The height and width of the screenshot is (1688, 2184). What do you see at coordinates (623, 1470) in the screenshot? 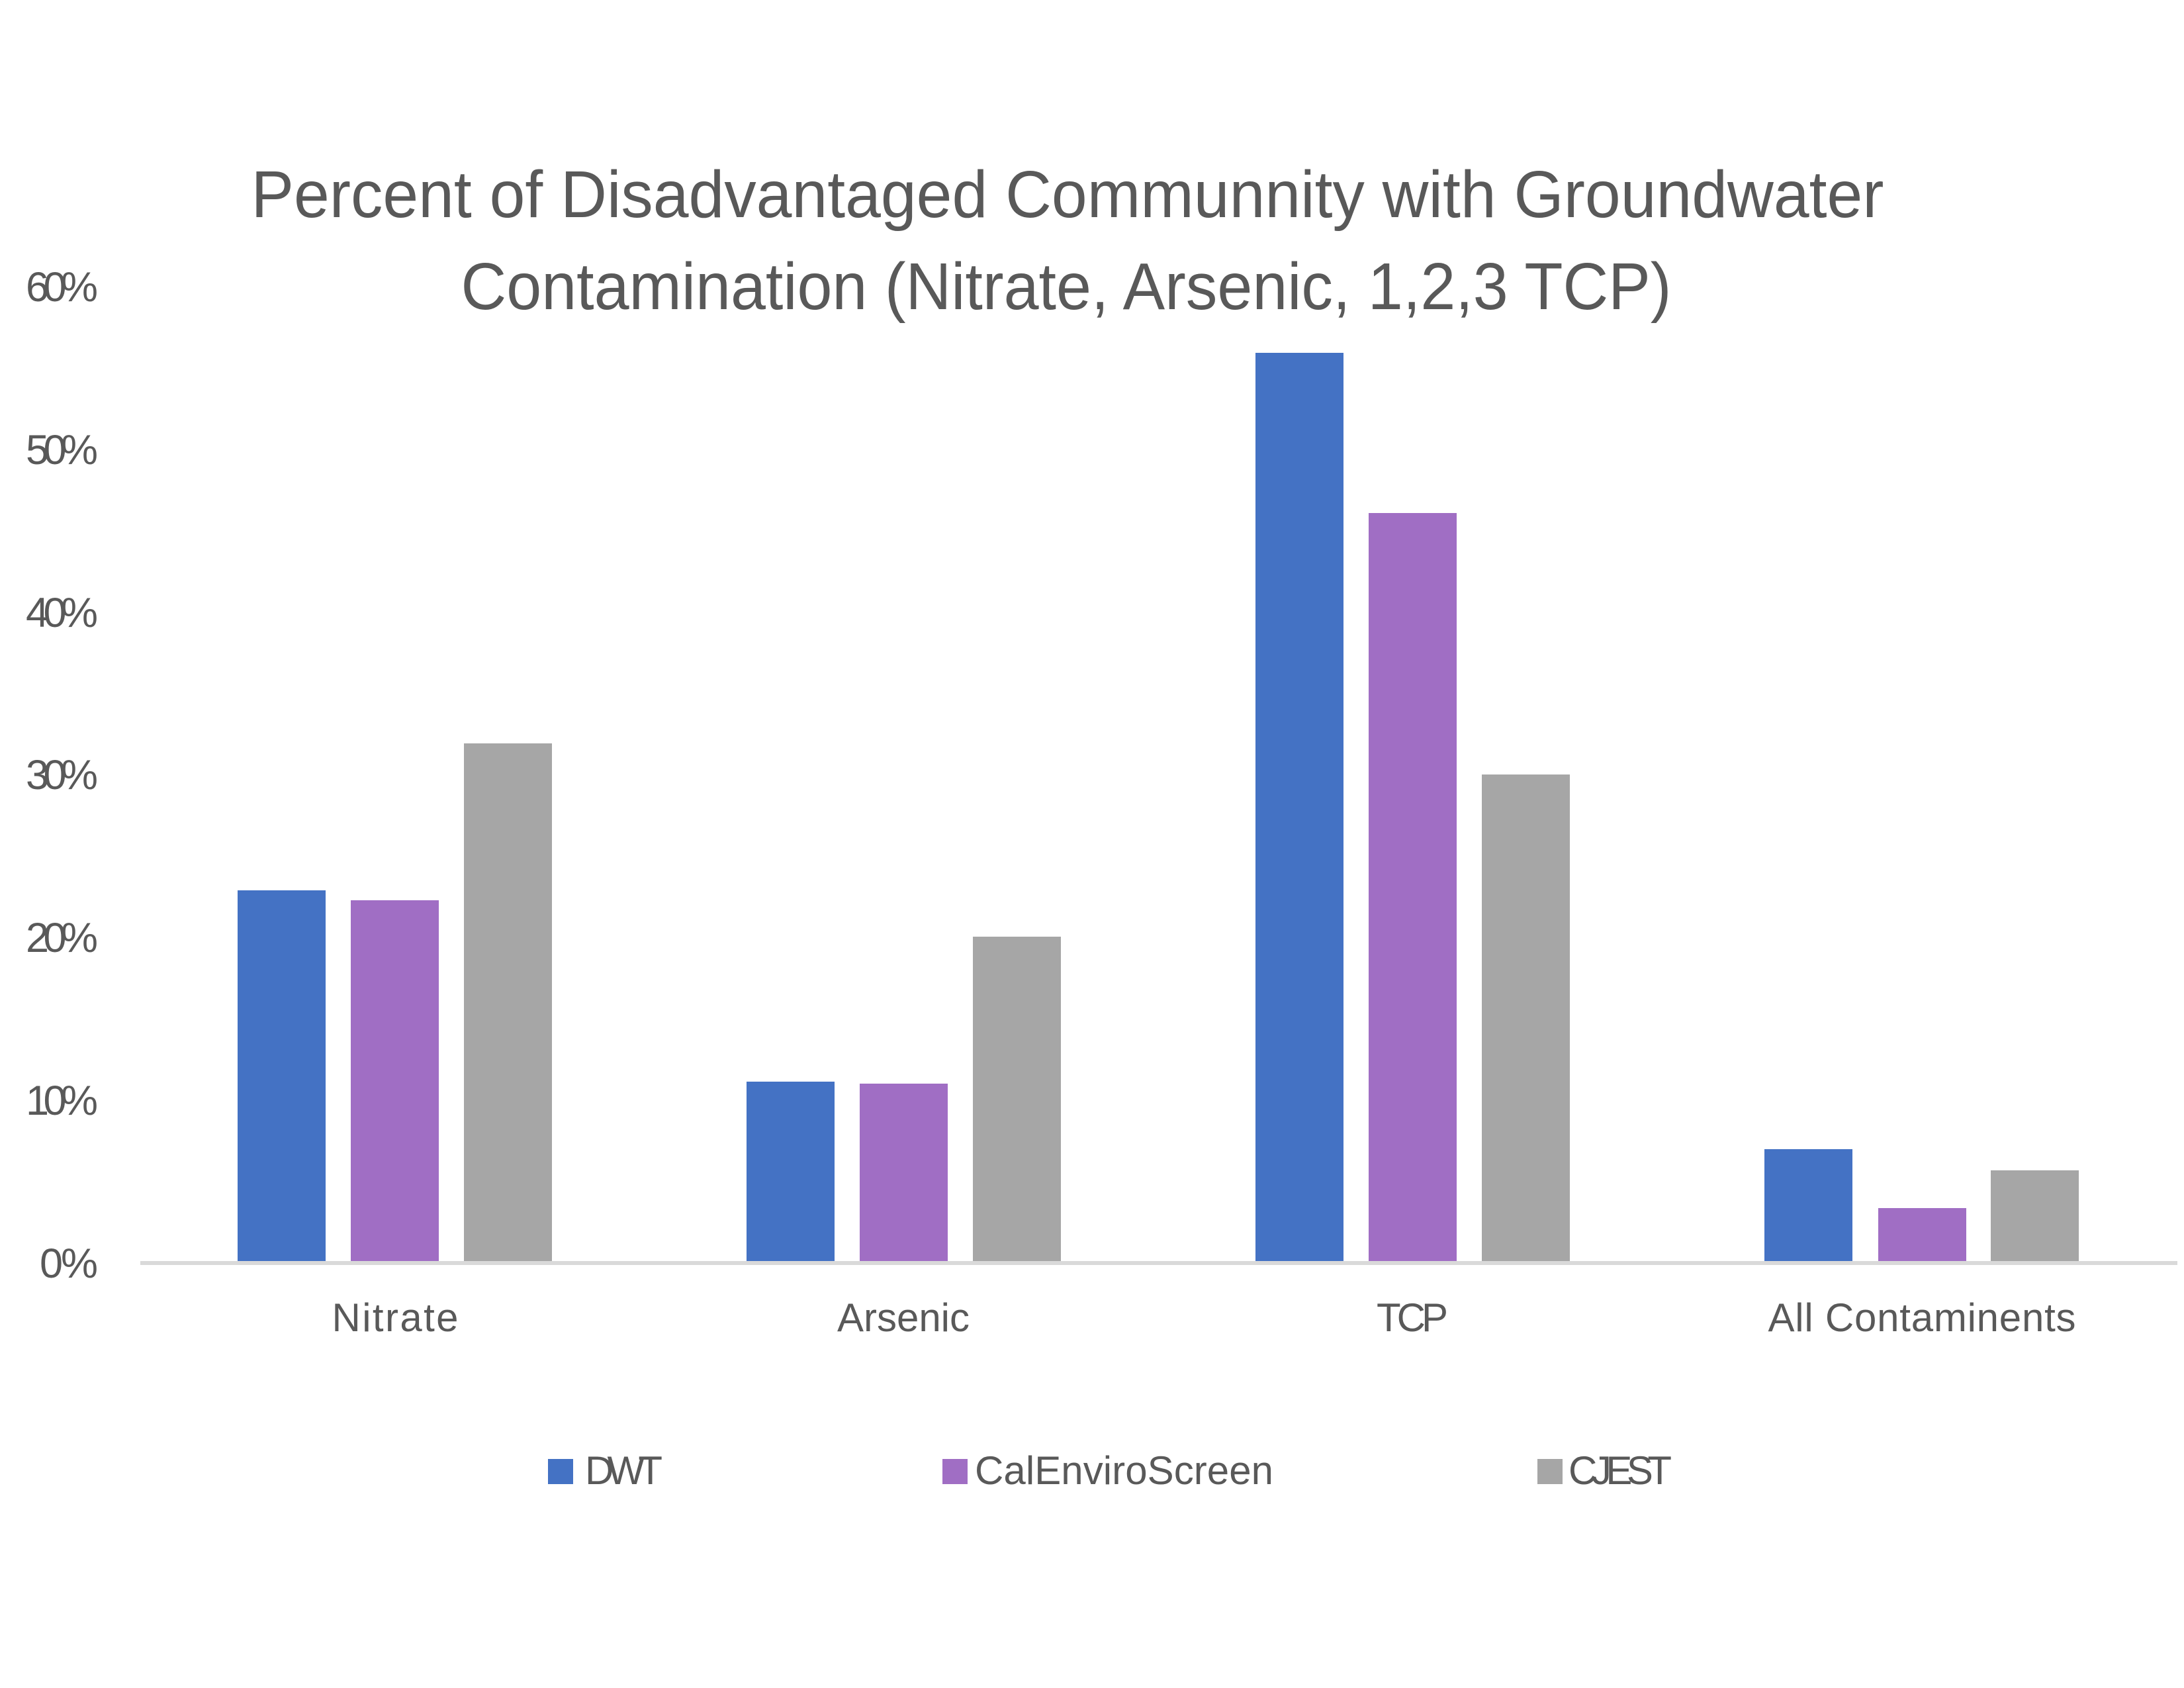
I see `svg-text: DWT` at bounding box center [623, 1470].